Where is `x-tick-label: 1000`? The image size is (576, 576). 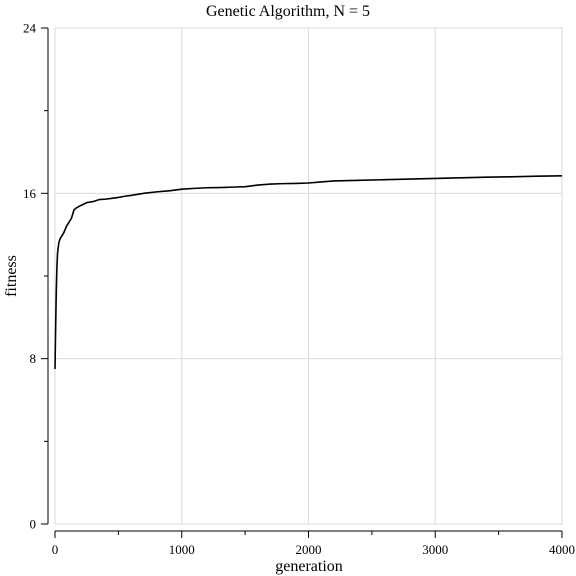 x-tick-label: 1000 is located at coordinates (182, 549).